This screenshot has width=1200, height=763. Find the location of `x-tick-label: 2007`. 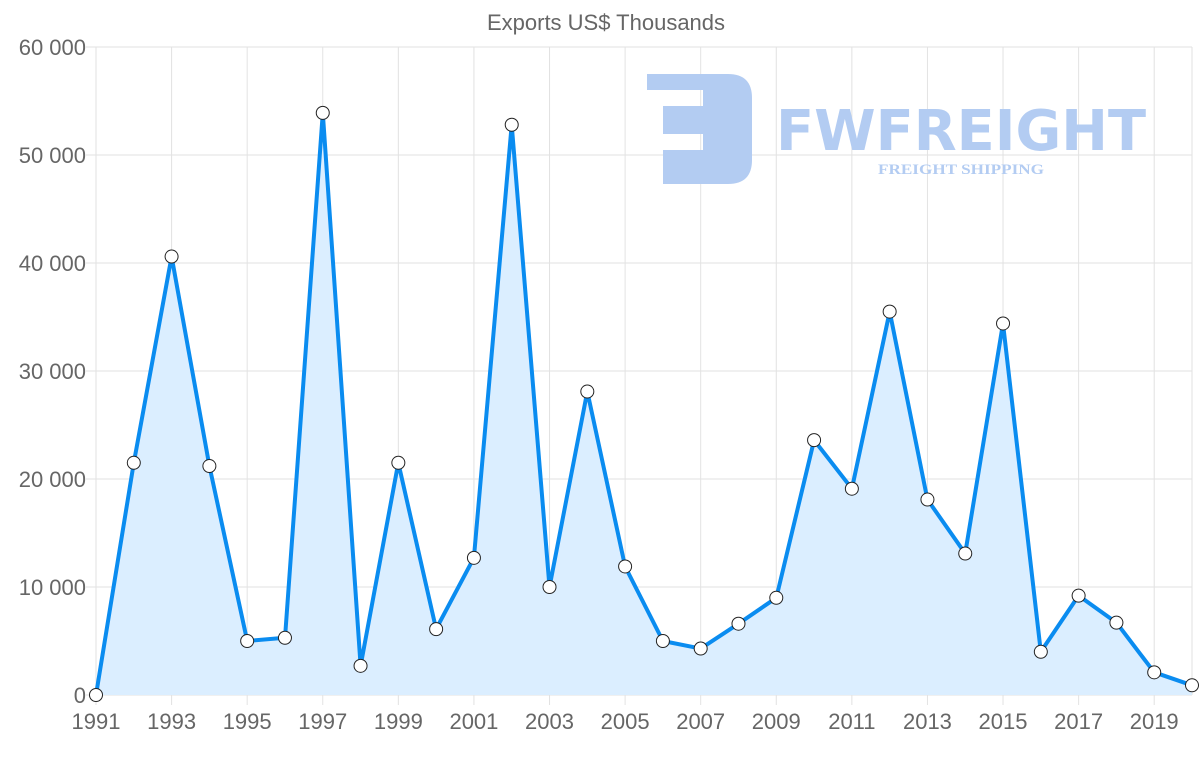

x-tick-label: 2007 is located at coordinates (700, 721).